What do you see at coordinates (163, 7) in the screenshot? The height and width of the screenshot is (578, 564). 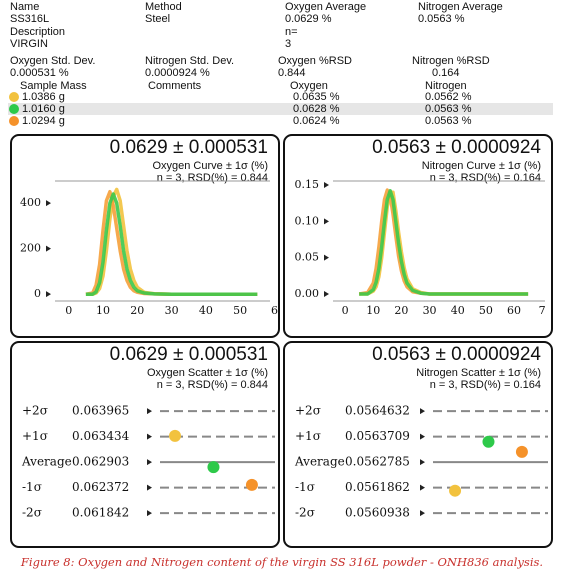 I see `header-cell: Method` at bounding box center [163, 7].